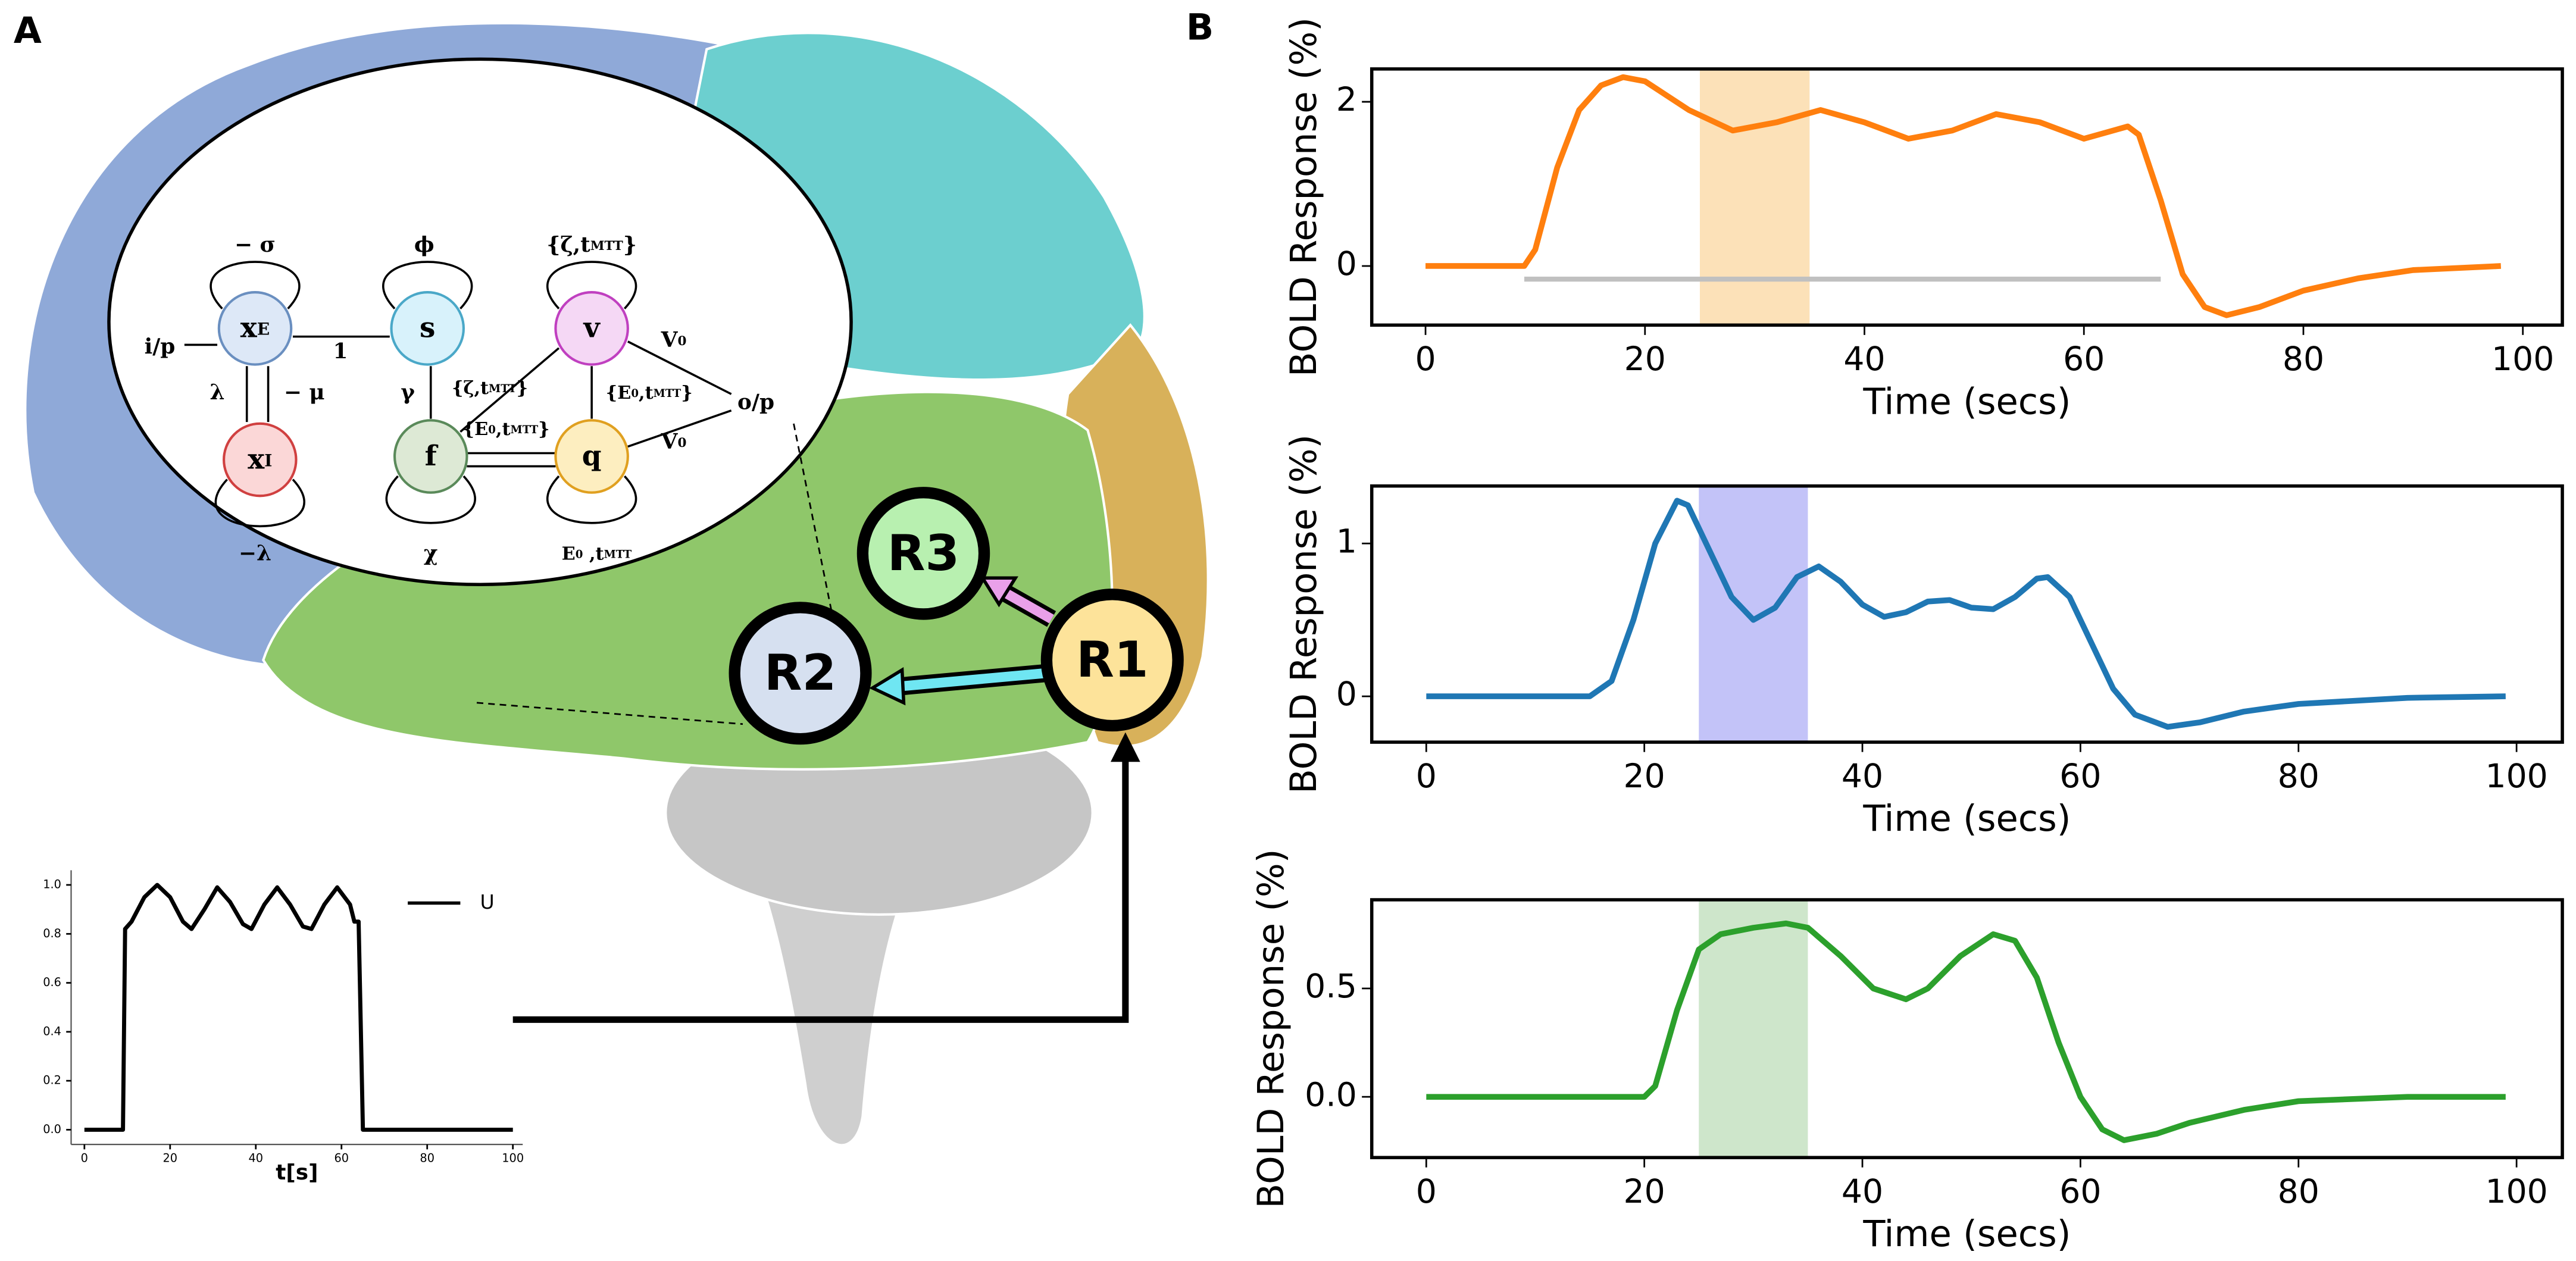 The height and width of the screenshot is (1261, 2576). What do you see at coordinates (52, 1031) in the screenshot?
I see `y-tick-label: 0.4` at bounding box center [52, 1031].